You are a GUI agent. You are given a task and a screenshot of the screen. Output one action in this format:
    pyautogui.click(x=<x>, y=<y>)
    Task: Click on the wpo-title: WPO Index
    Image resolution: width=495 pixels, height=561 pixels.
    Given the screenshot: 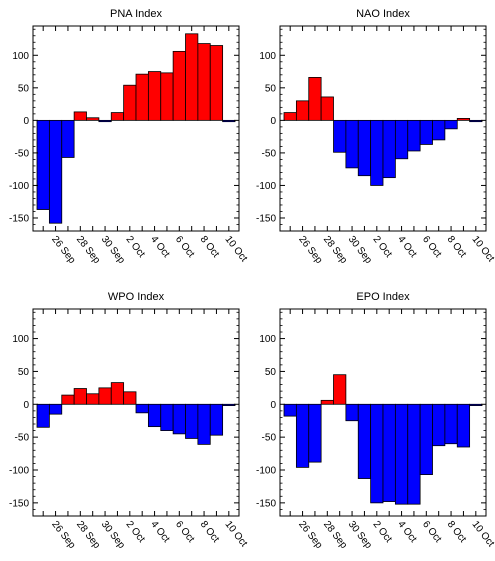 What is the action you would take?
    pyautogui.click(x=136, y=297)
    